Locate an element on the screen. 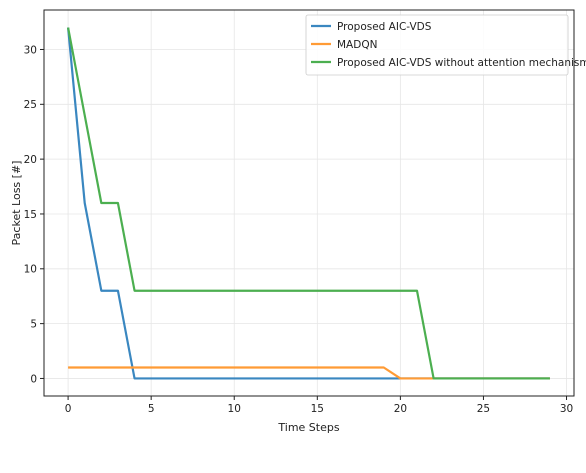 The image size is (586, 473). y-tick-label: 5 is located at coordinates (33, 324).